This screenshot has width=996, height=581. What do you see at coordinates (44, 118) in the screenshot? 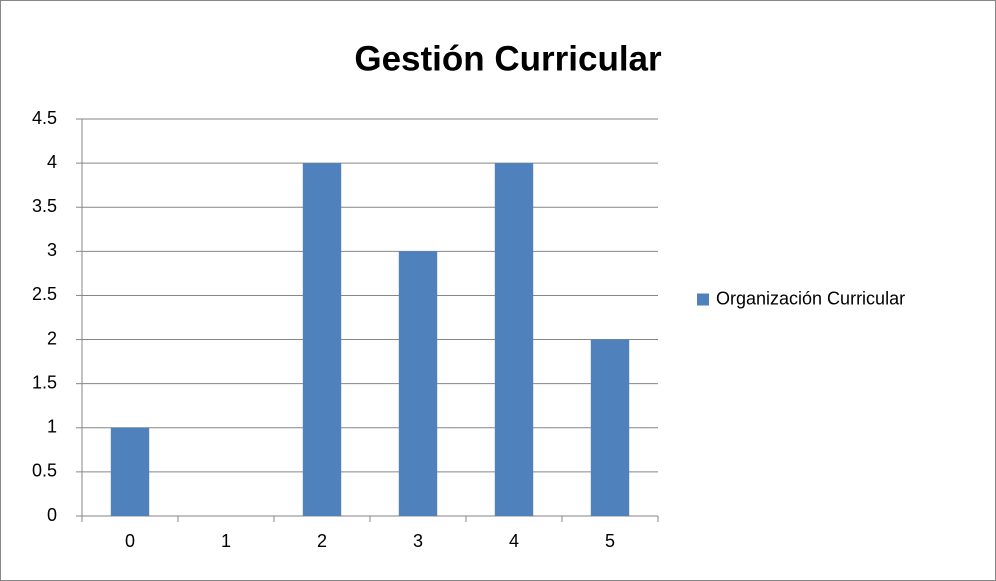
I see `y-tick-label: 4.5` at bounding box center [44, 118].